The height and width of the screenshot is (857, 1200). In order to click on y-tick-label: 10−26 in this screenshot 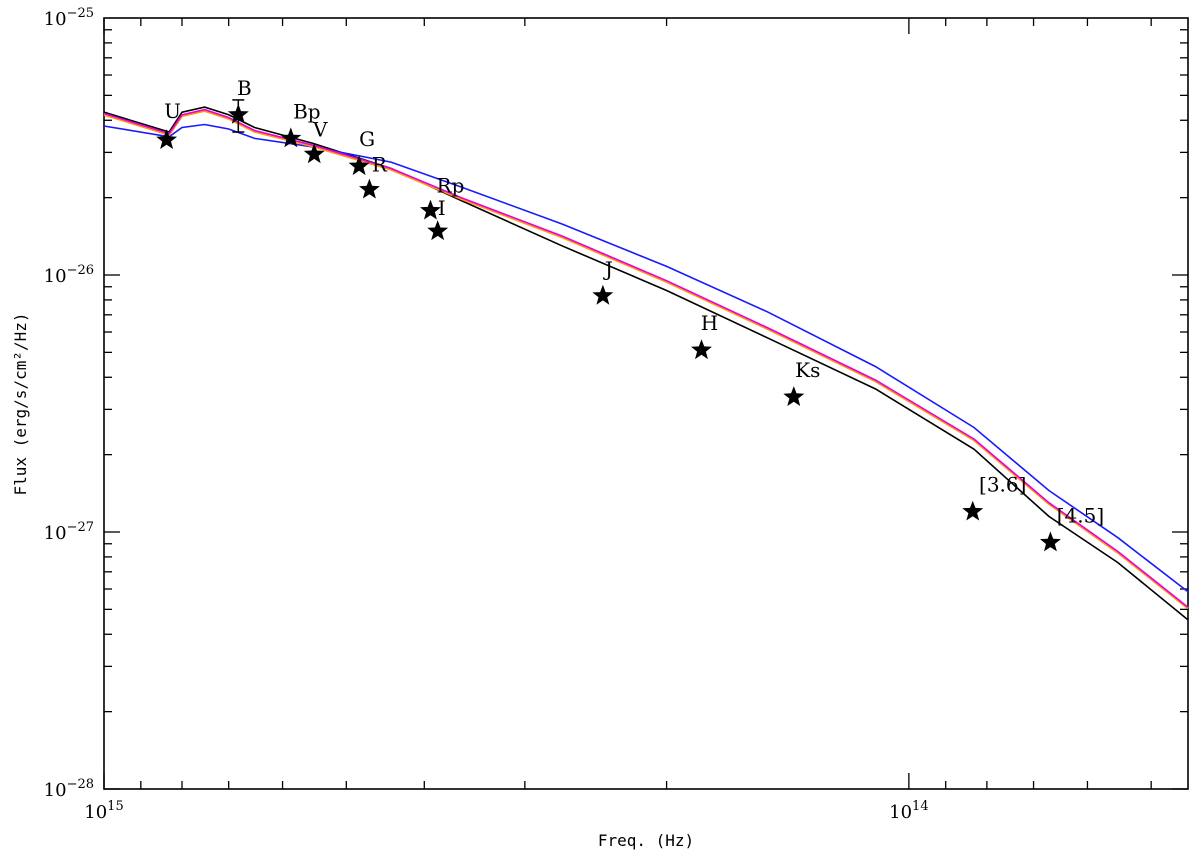, I will do `click(69, 275)`.